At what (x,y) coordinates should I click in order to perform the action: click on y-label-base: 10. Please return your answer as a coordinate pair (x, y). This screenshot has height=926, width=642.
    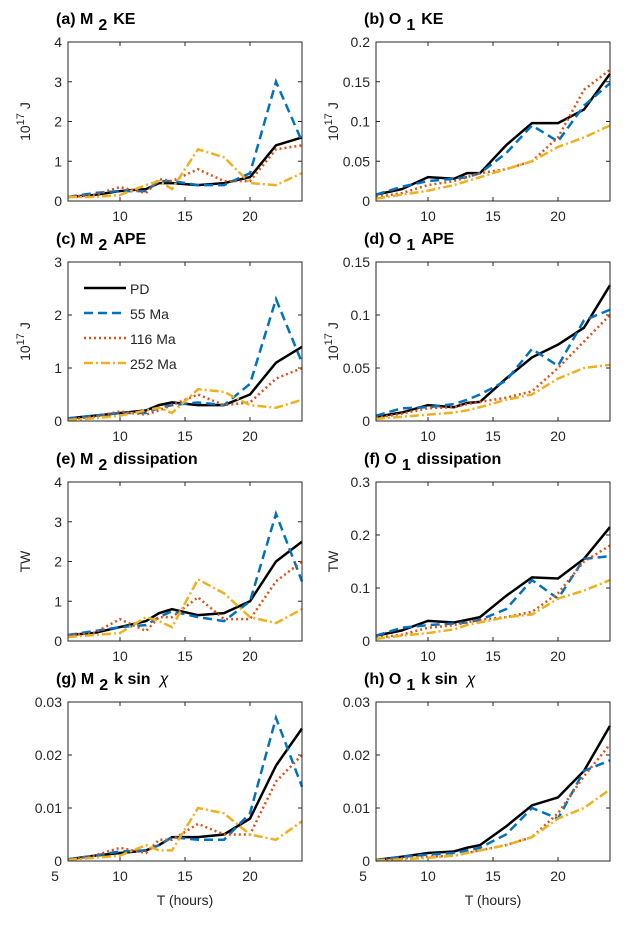
    Looking at the image, I should click on (333, 353).